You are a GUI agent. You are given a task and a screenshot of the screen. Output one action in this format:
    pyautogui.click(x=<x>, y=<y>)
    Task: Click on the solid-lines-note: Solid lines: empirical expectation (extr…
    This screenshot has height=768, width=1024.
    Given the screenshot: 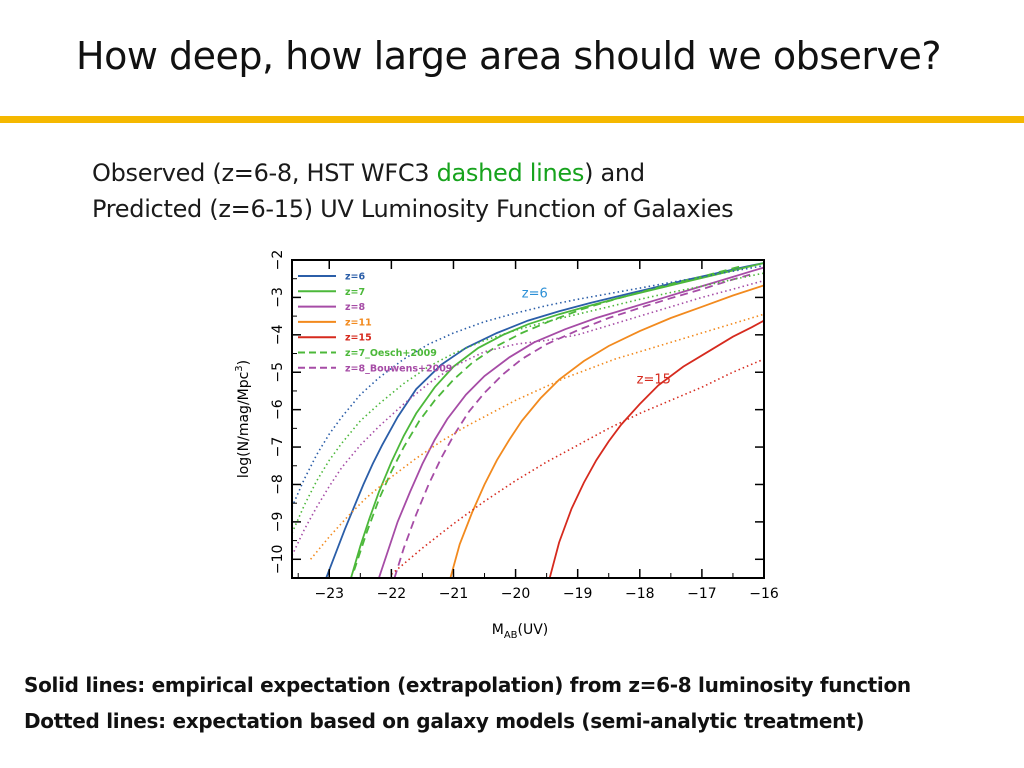 What is the action you would take?
    pyautogui.click(x=467, y=685)
    